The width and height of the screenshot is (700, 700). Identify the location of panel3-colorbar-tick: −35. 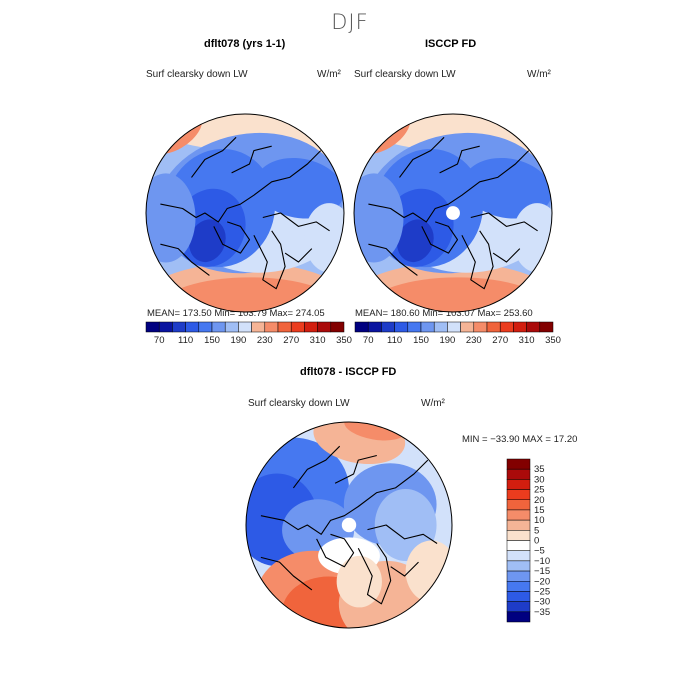
(542, 612).